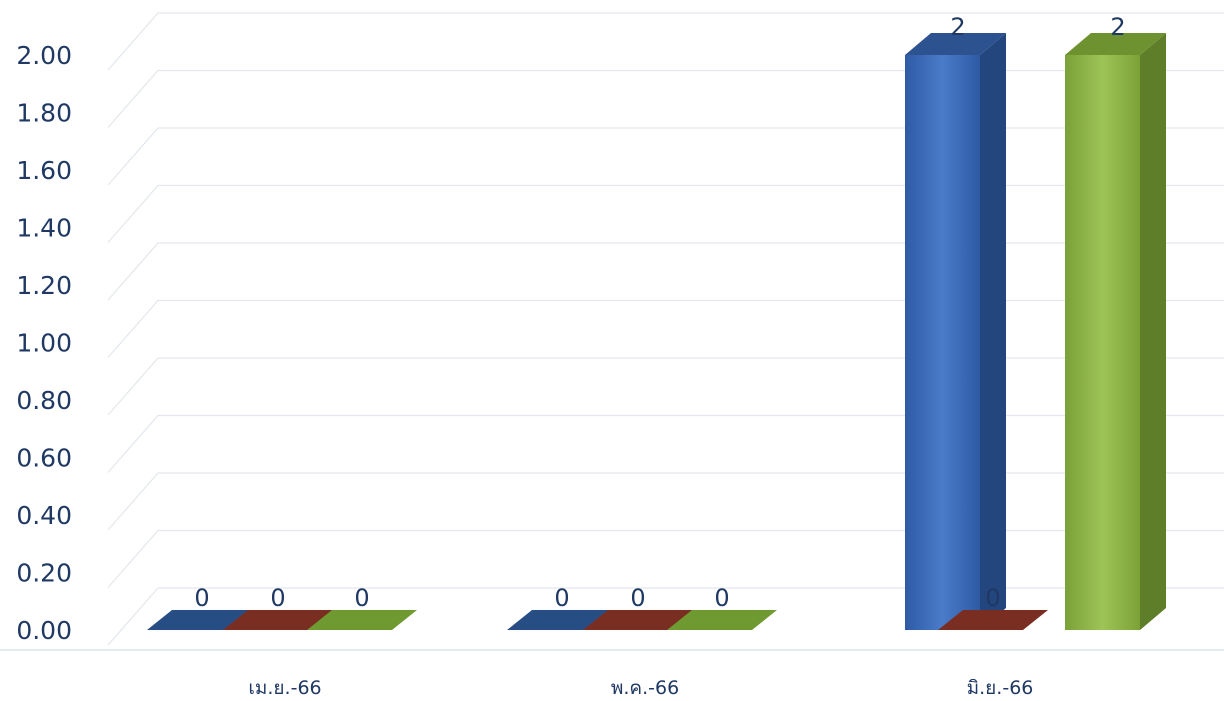 The image size is (1224, 701). What do you see at coordinates (284, 688) in the screenshot?
I see `x-tick-label: เม.ย.-66` at bounding box center [284, 688].